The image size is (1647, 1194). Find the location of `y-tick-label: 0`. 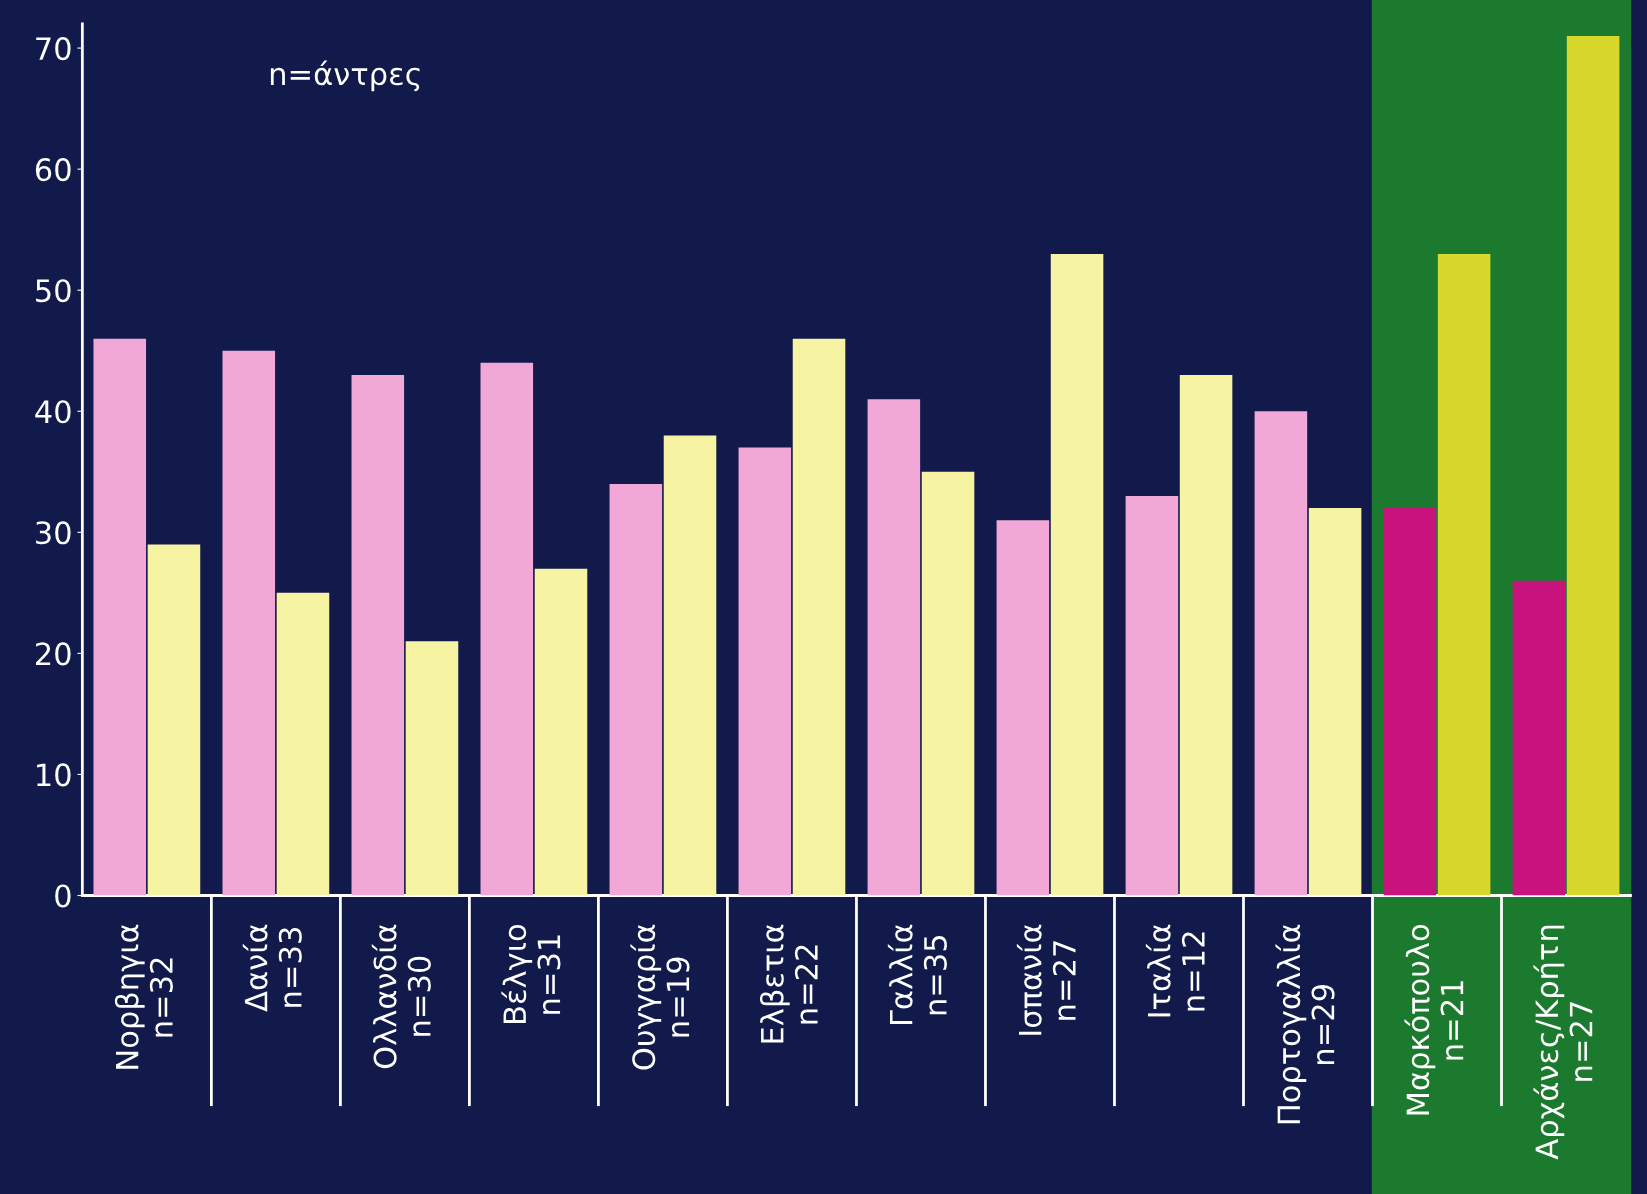

y-tick-label: 0 is located at coordinates (63, 896).